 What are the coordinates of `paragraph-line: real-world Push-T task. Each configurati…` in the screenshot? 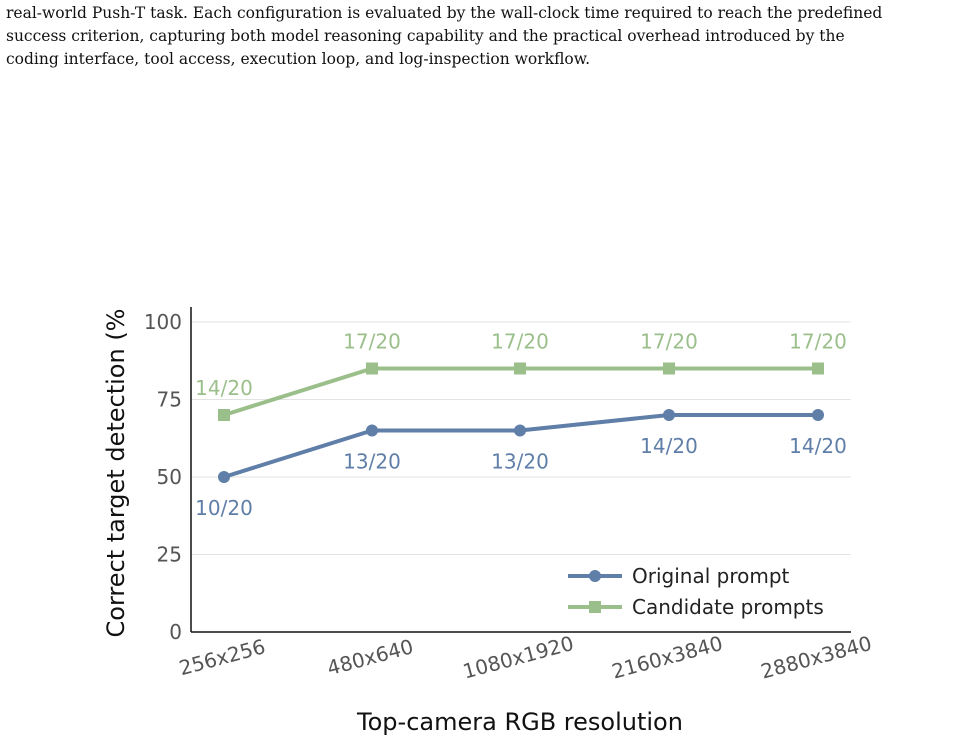 It's located at (444, 13).